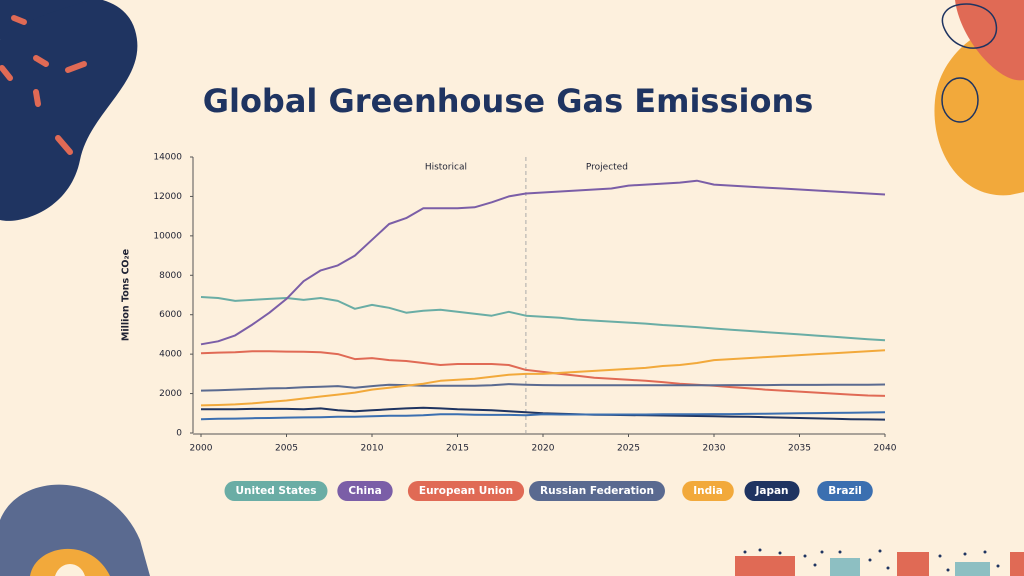 The height and width of the screenshot is (576, 1024). I want to click on y-tick-label: 8000, so click(170, 276).